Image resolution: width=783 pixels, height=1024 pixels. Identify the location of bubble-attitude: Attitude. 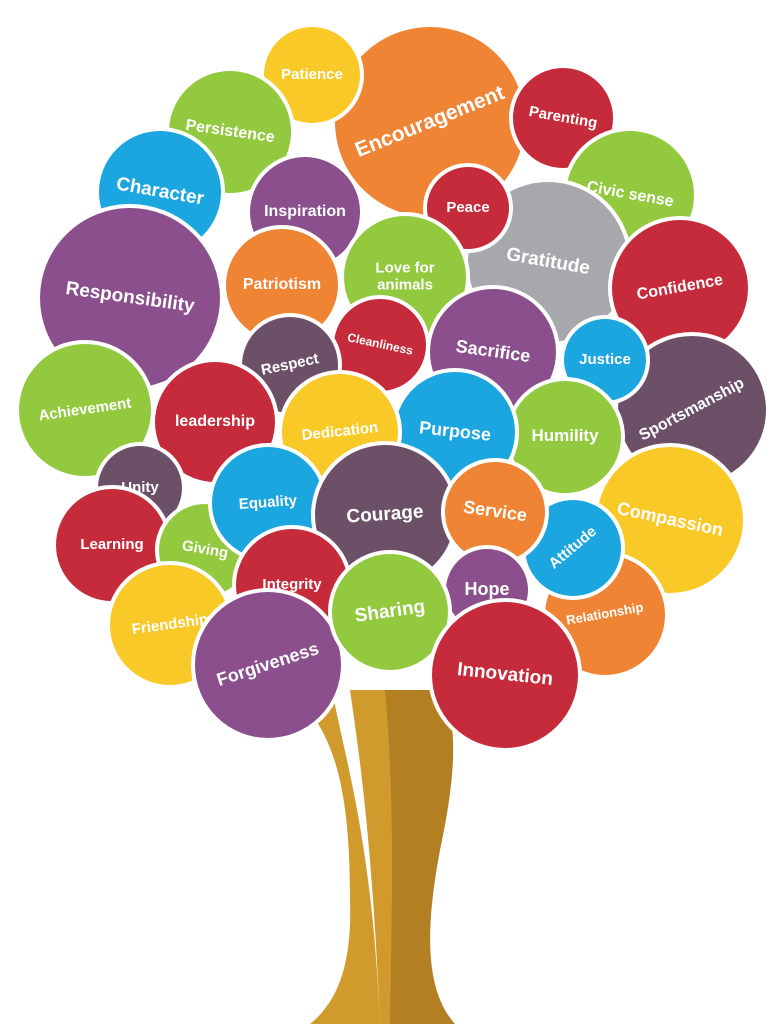
(573, 548).